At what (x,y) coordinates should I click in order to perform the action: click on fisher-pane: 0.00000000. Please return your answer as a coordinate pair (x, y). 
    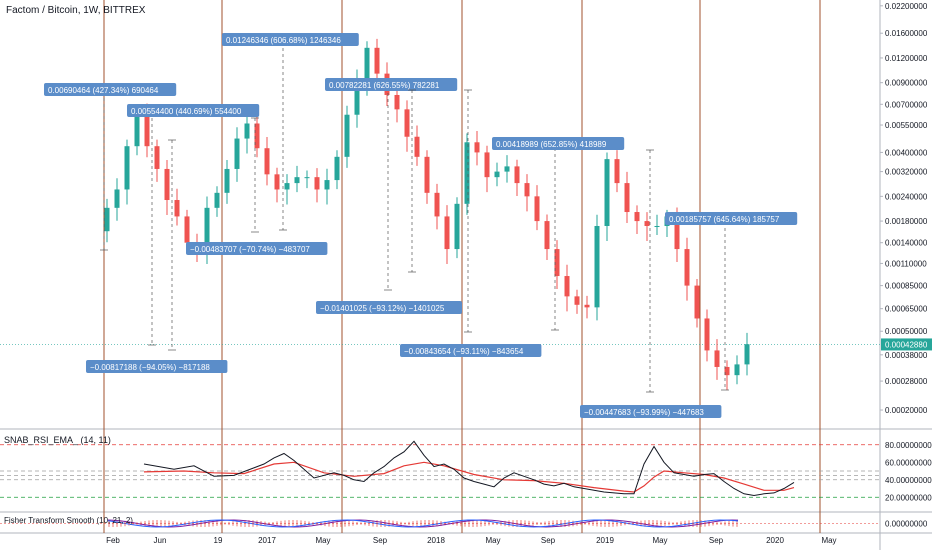
    Looking at the image, I should click on (464, 524).